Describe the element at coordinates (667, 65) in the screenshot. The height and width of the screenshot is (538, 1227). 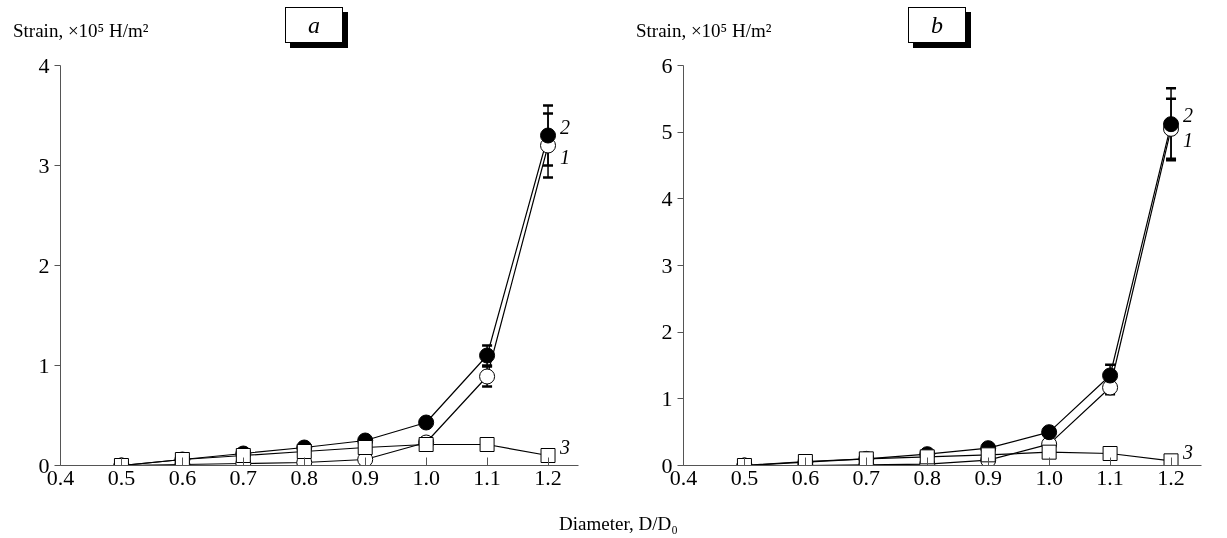
I see `y-tick-label: 6` at that location.